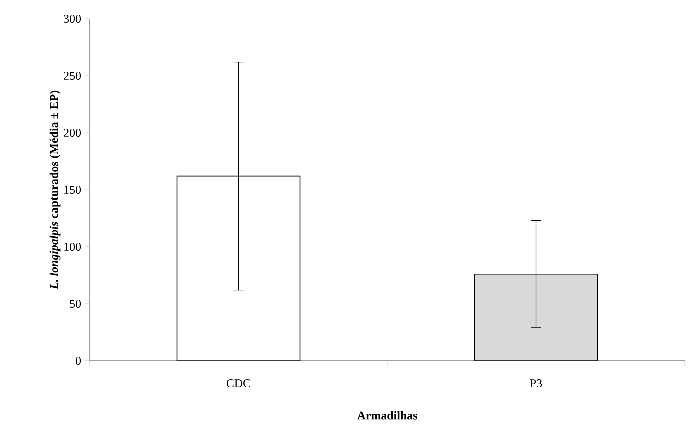 This screenshot has height=438, width=689. What do you see at coordinates (55, 190) in the screenshot?
I see `y-axis-title: L. longipalpis capturados (Média ± EP)` at bounding box center [55, 190].